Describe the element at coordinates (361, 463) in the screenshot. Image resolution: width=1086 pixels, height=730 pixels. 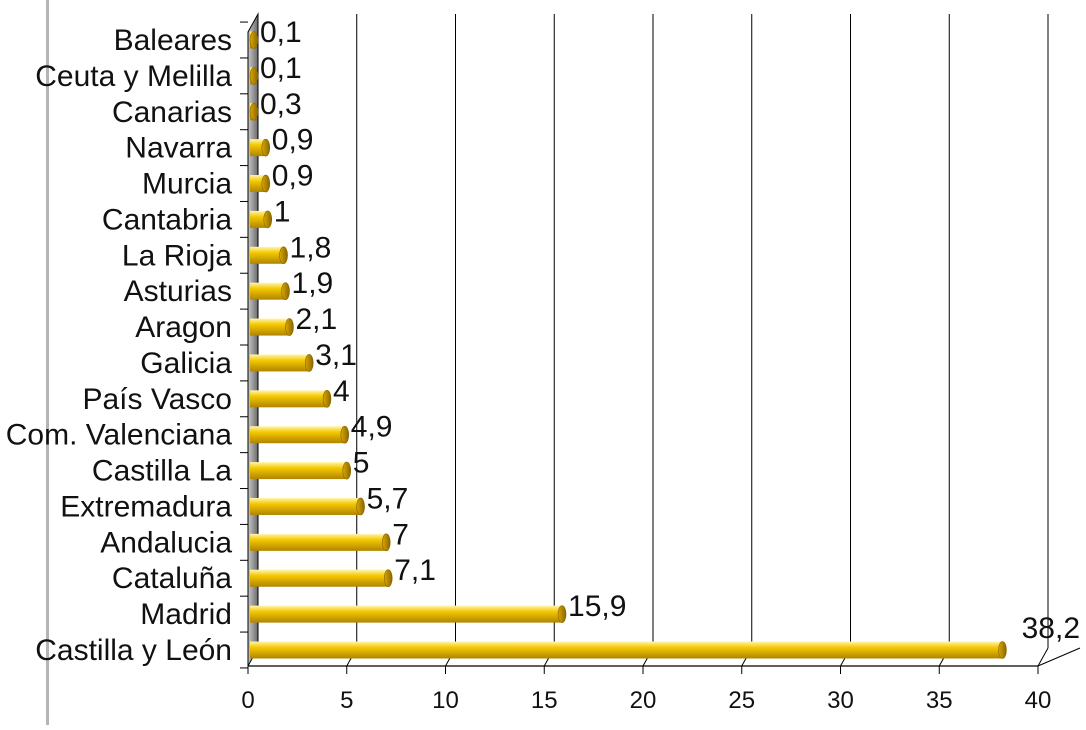
I see `value-label: 5` at that location.